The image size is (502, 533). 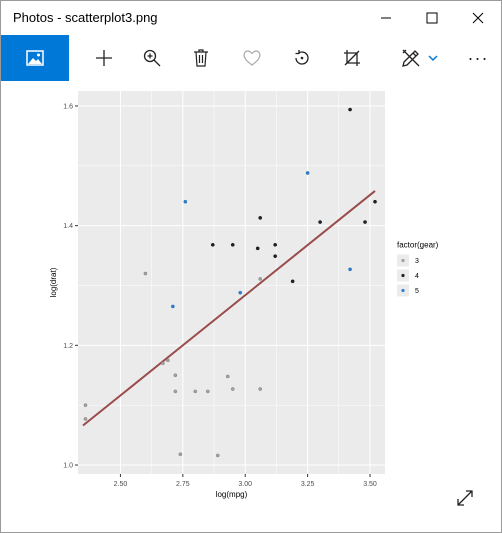 I want to click on crop-icon, so click(x=352, y=58).